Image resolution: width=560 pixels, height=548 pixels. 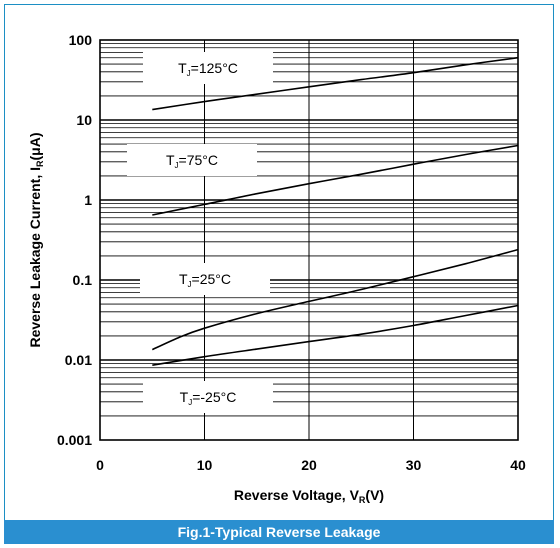 I want to click on series-label-text: TJ=125°C, so click(x=208, y=69).